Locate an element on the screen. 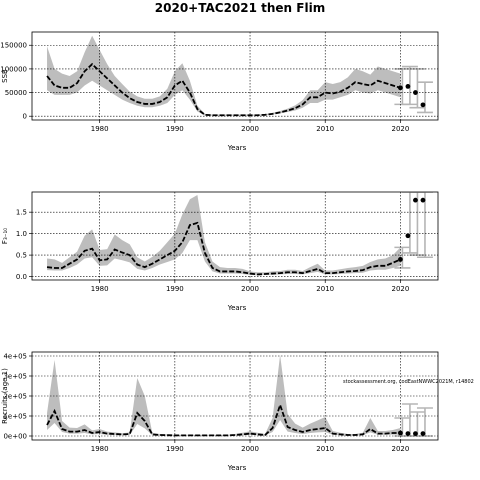  ssb-x-tick-label: 2020 is located at coordinates (400, 129).